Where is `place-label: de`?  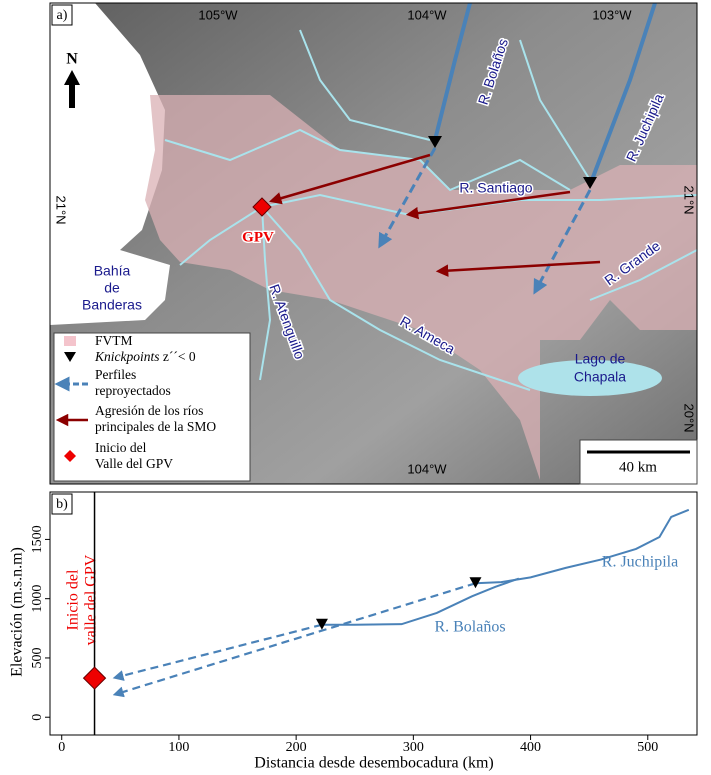
place-label: de is located at coordinates (112, 288).